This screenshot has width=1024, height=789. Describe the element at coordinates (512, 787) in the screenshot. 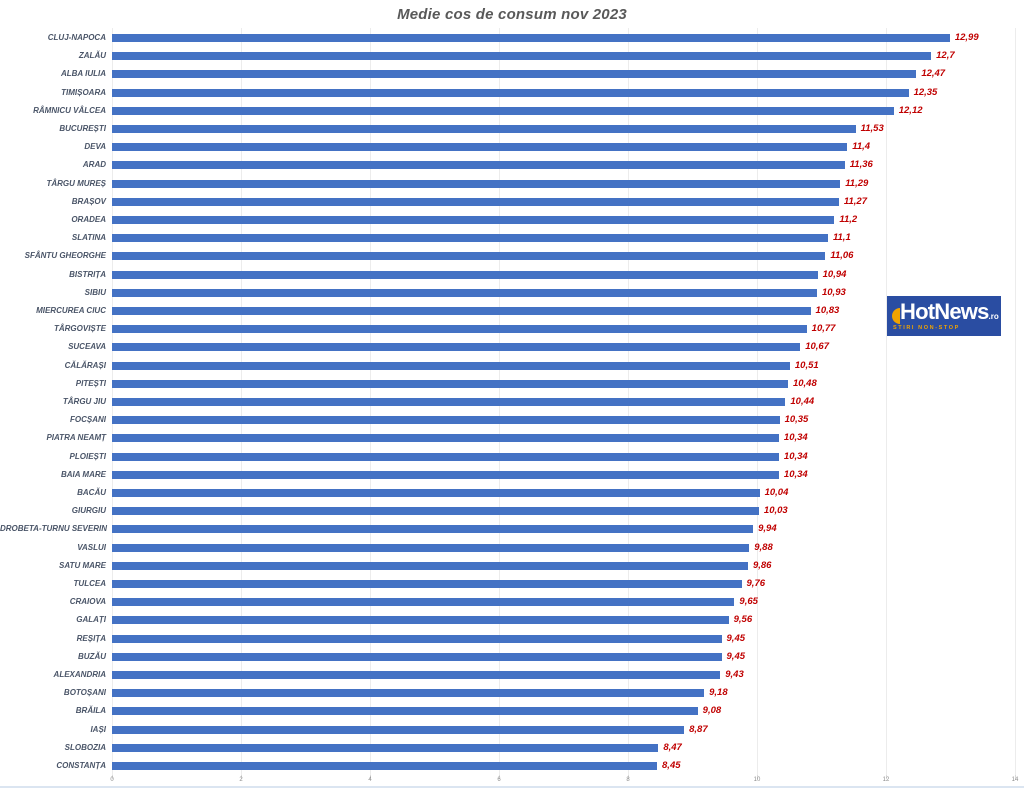

I see `bottom-rule` at that location.